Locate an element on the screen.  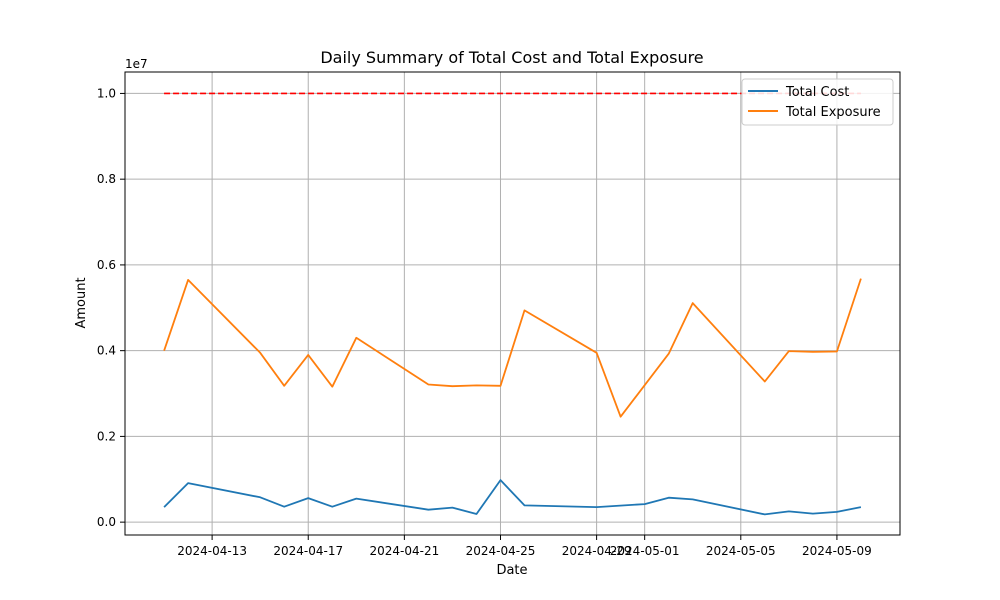
series-line-total-cost is located at coordinates (512, 497).